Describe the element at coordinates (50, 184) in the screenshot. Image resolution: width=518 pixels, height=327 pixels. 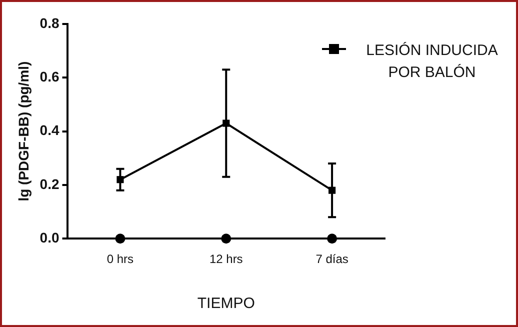
I see `y-tick-label: 0.2` at that location.